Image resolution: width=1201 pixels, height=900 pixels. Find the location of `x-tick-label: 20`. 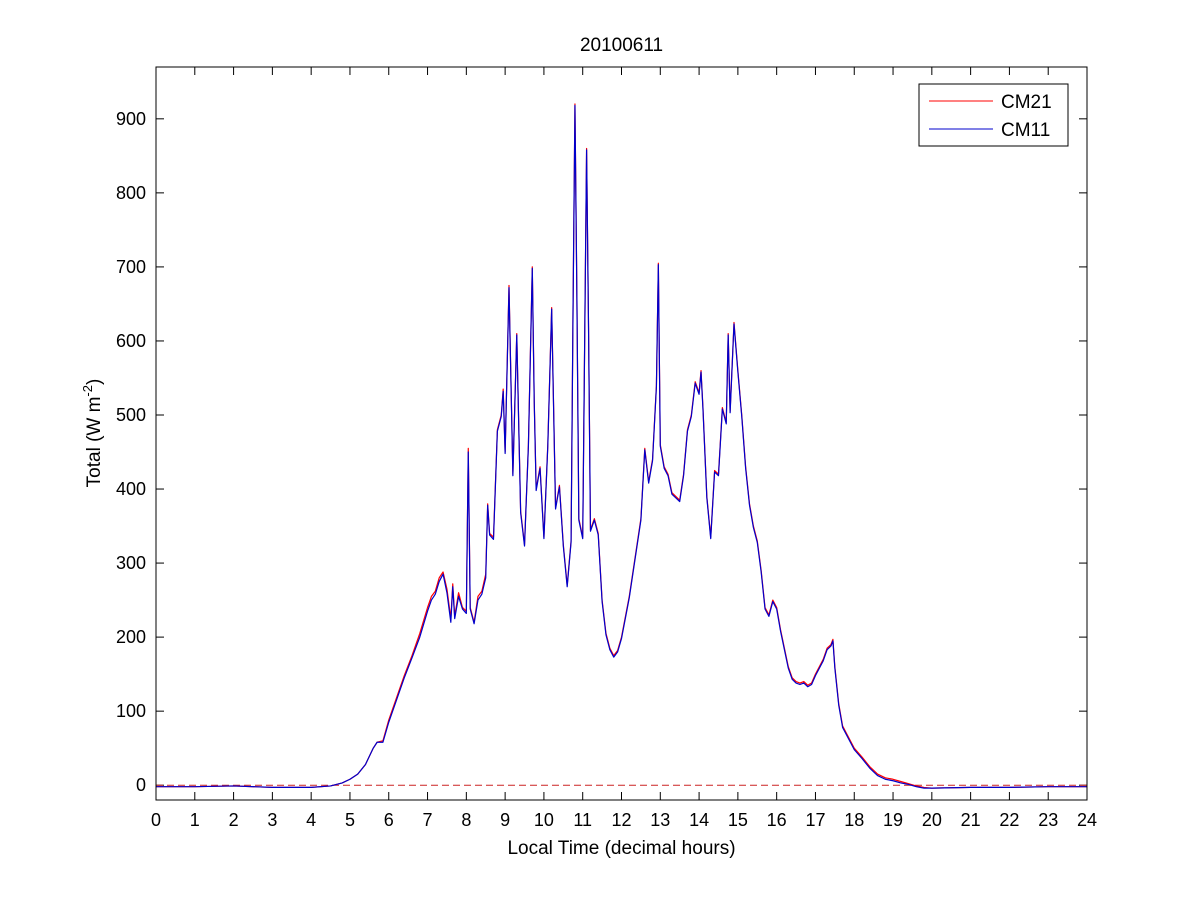

x-tick-label: 20 is located at coordinates (932, 820).